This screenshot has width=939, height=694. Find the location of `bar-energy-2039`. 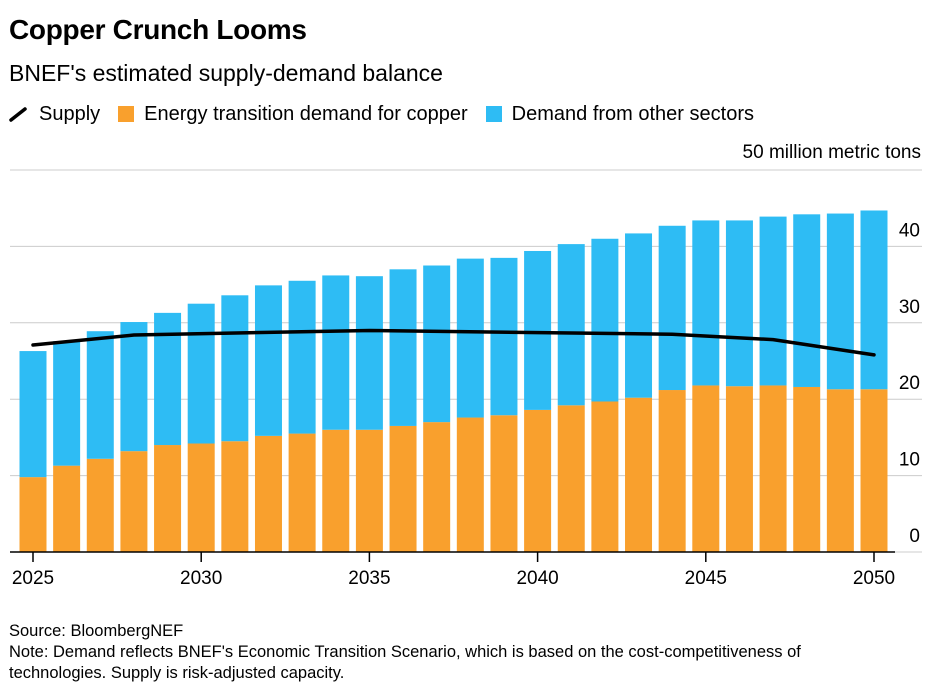

bar-energy-2039 is located at coordinates (504, 483).